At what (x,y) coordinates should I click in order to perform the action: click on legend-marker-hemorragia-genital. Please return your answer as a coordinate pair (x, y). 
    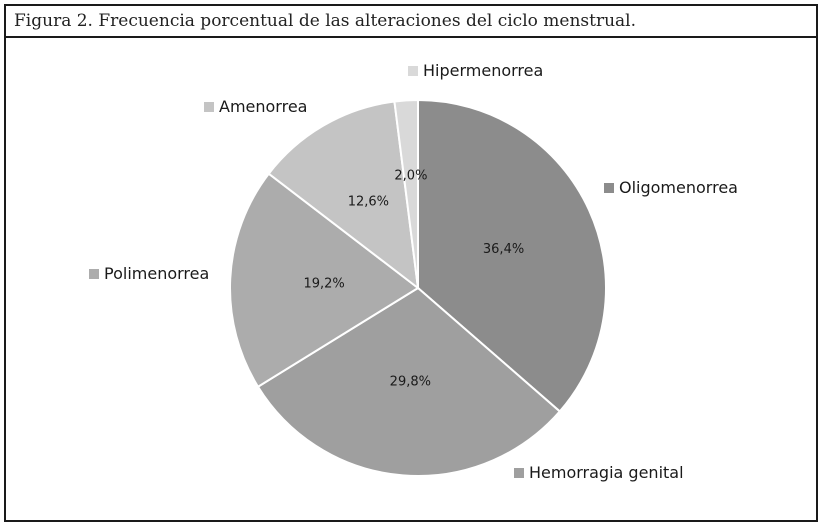
    Looking at the image, I should click on (519, 473).